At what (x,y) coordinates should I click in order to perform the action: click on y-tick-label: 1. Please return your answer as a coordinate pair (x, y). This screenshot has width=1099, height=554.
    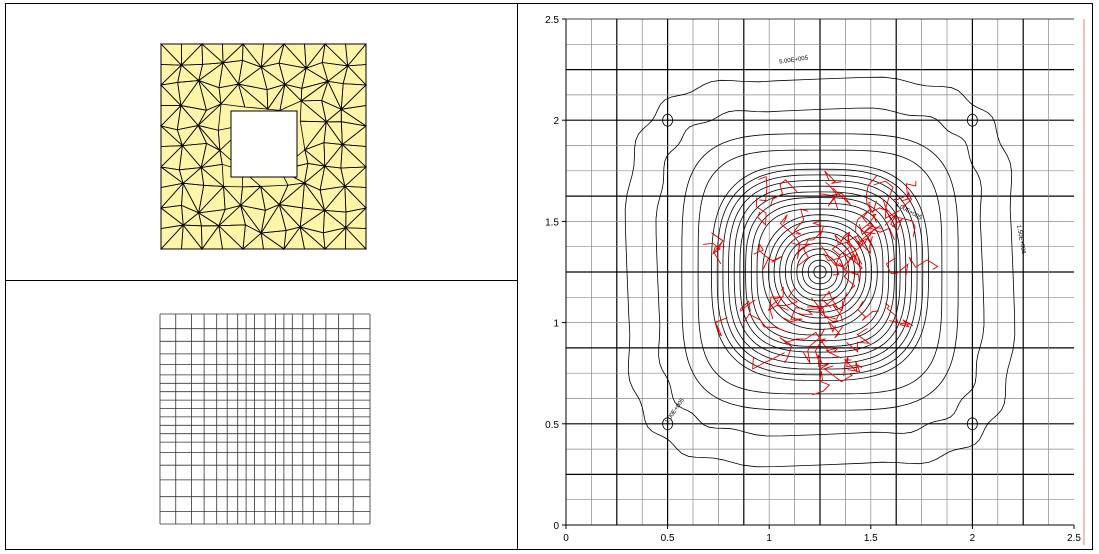
    Looking at the image, I should click on (556, 324).